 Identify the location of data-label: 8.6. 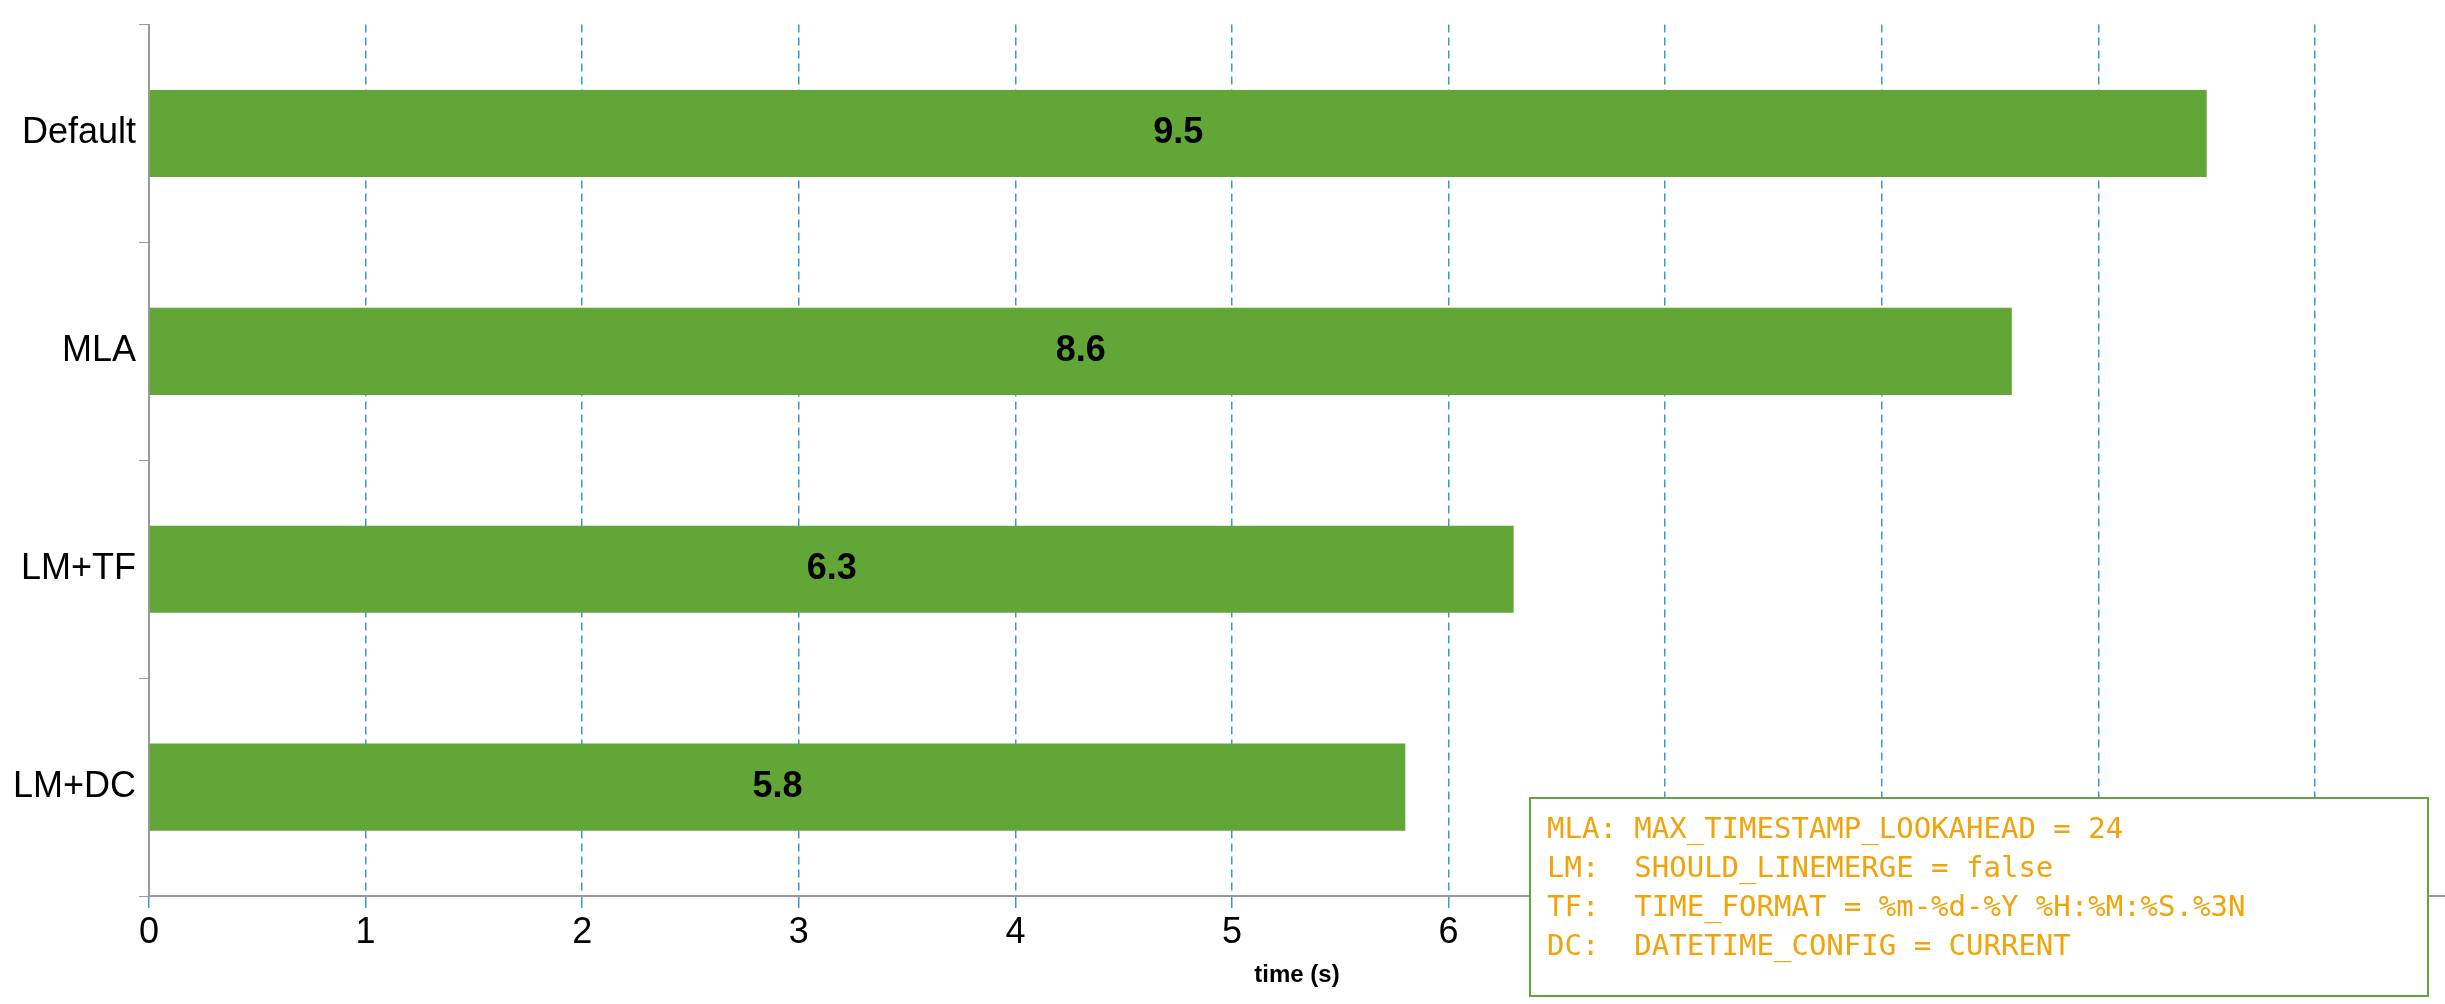
(1080, 349).